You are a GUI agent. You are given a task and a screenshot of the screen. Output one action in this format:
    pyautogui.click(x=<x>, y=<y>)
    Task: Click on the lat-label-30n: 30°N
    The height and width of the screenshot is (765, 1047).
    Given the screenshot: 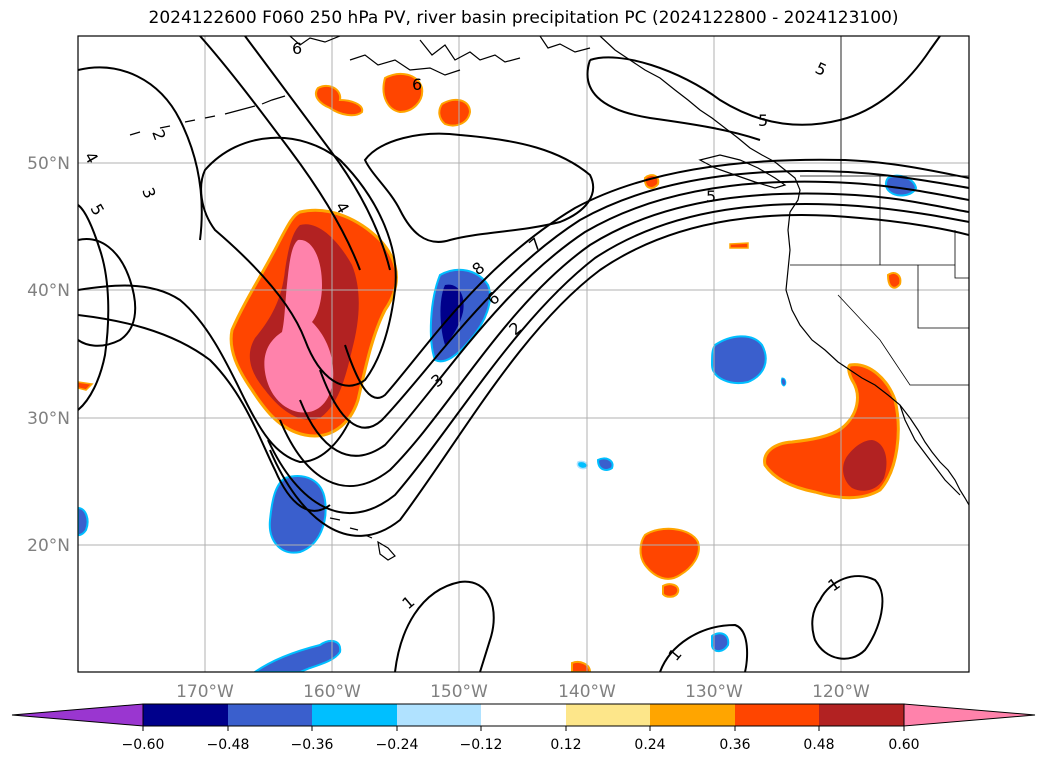 What is the action you would take?
    pyautogui.click(x=48, y=419)
    